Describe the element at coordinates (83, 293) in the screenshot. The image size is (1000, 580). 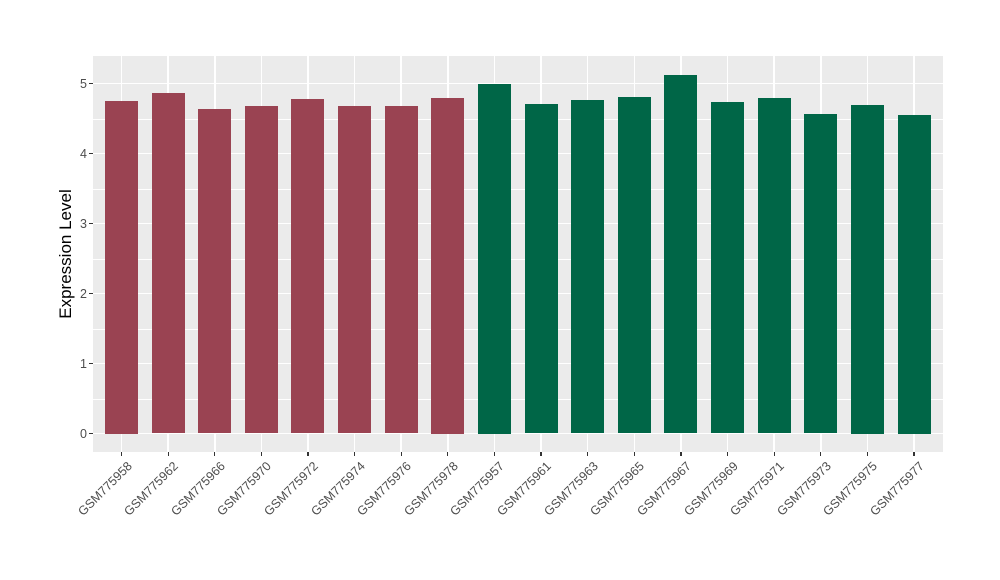
I see `y-tick-label: 2` at that location.